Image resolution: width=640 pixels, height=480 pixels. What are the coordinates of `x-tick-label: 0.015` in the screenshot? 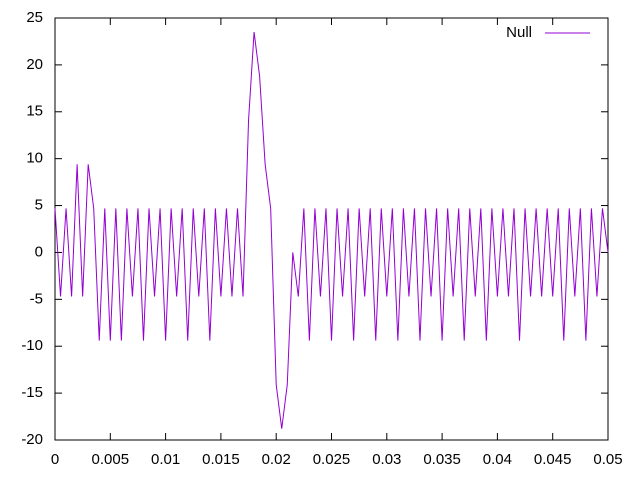 It's located at (221, 459).